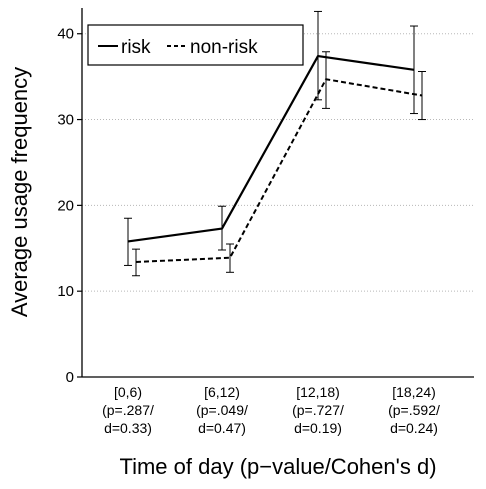 The width and height of the screenshot is (486, 489). I want to click on x-category-label: [6,12) (p=.049/d=0.47), so click(222, 410).